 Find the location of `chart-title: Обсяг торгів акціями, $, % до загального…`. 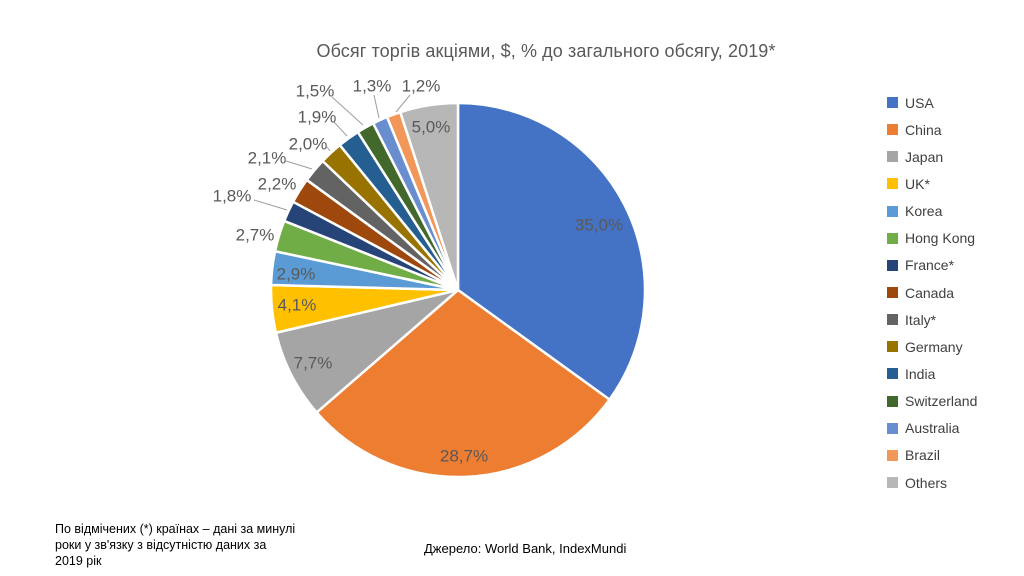

chart-title: Обсяг торгів акціями, $, % до загального… is located at coordinates (546, 51).